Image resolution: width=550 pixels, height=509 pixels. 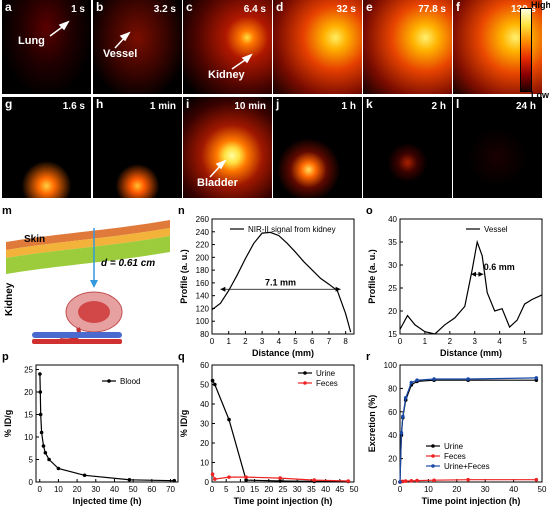 What do you see at coordinates (346, 9) in the screenshot?
I see `tile-time: 32 s` at bounding box center [346, 9].